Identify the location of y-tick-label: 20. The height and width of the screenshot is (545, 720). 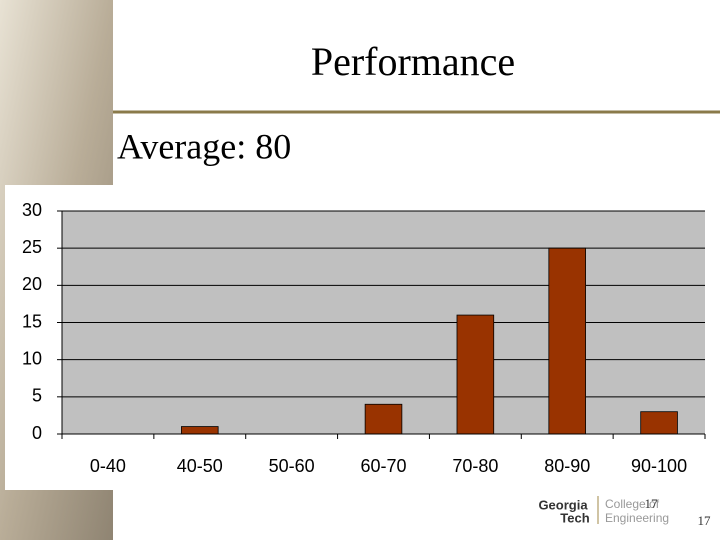
(32, 284).